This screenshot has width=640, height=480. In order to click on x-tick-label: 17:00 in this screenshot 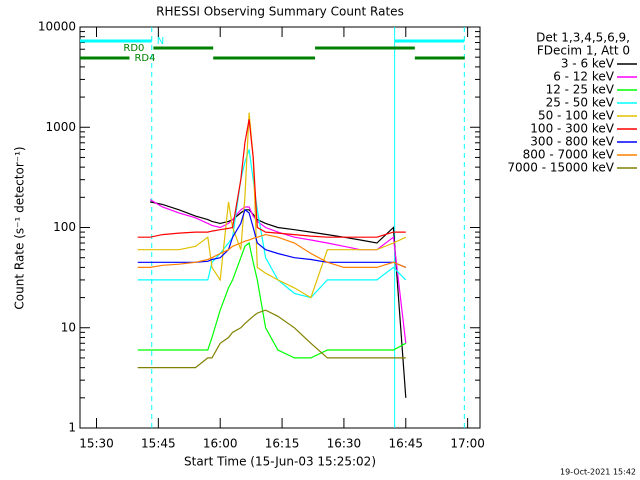, I will do `click(467, 444)`.